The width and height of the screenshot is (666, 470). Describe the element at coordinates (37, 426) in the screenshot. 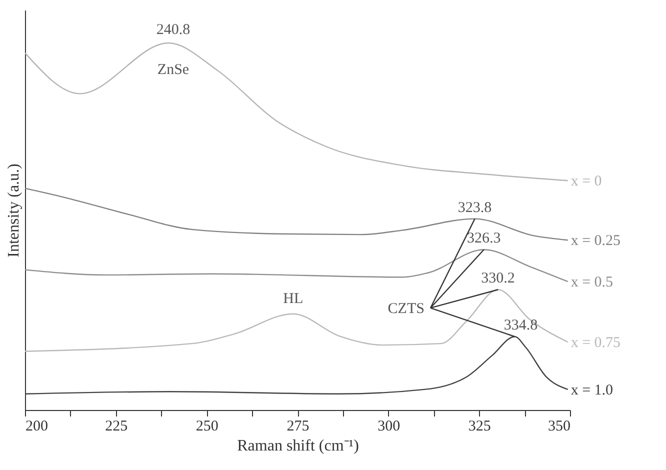

I see `x-tick-label: 200` at that location.